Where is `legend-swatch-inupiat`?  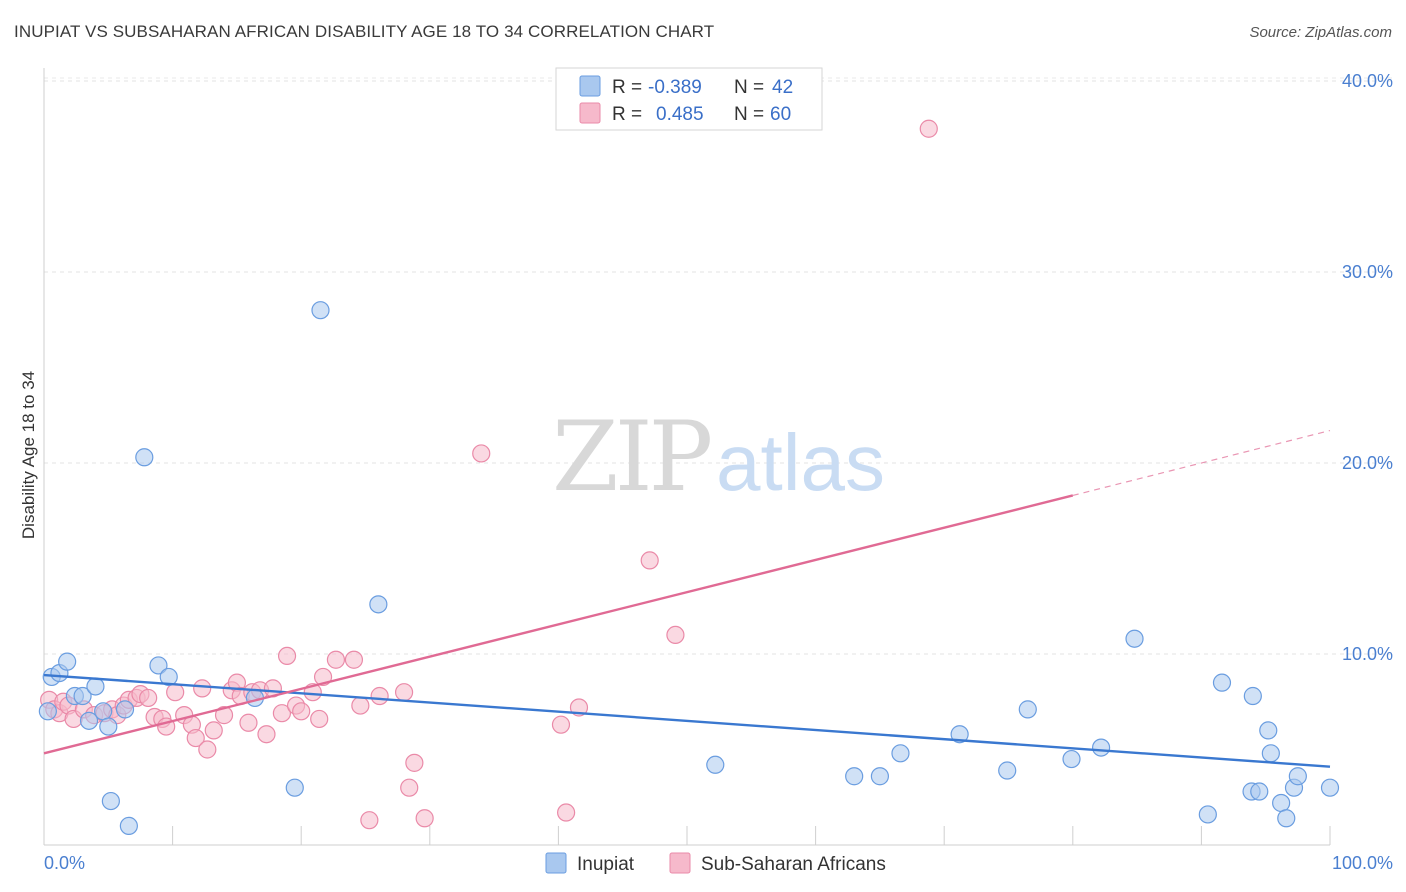
legend-swatch-inupiat is located at coordinates (590, 86).